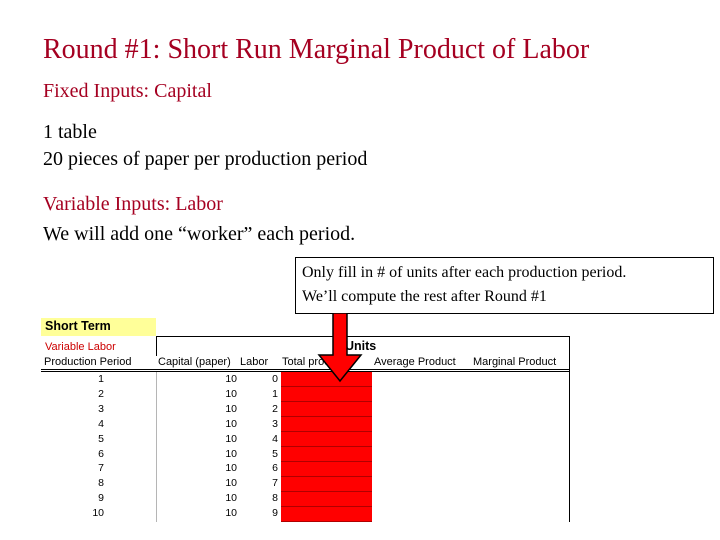 The image size is (720, 540). Describe the element at coordinates (515, 362) in the screenshot. I see `header-marginal: Marginal Product` at that location.